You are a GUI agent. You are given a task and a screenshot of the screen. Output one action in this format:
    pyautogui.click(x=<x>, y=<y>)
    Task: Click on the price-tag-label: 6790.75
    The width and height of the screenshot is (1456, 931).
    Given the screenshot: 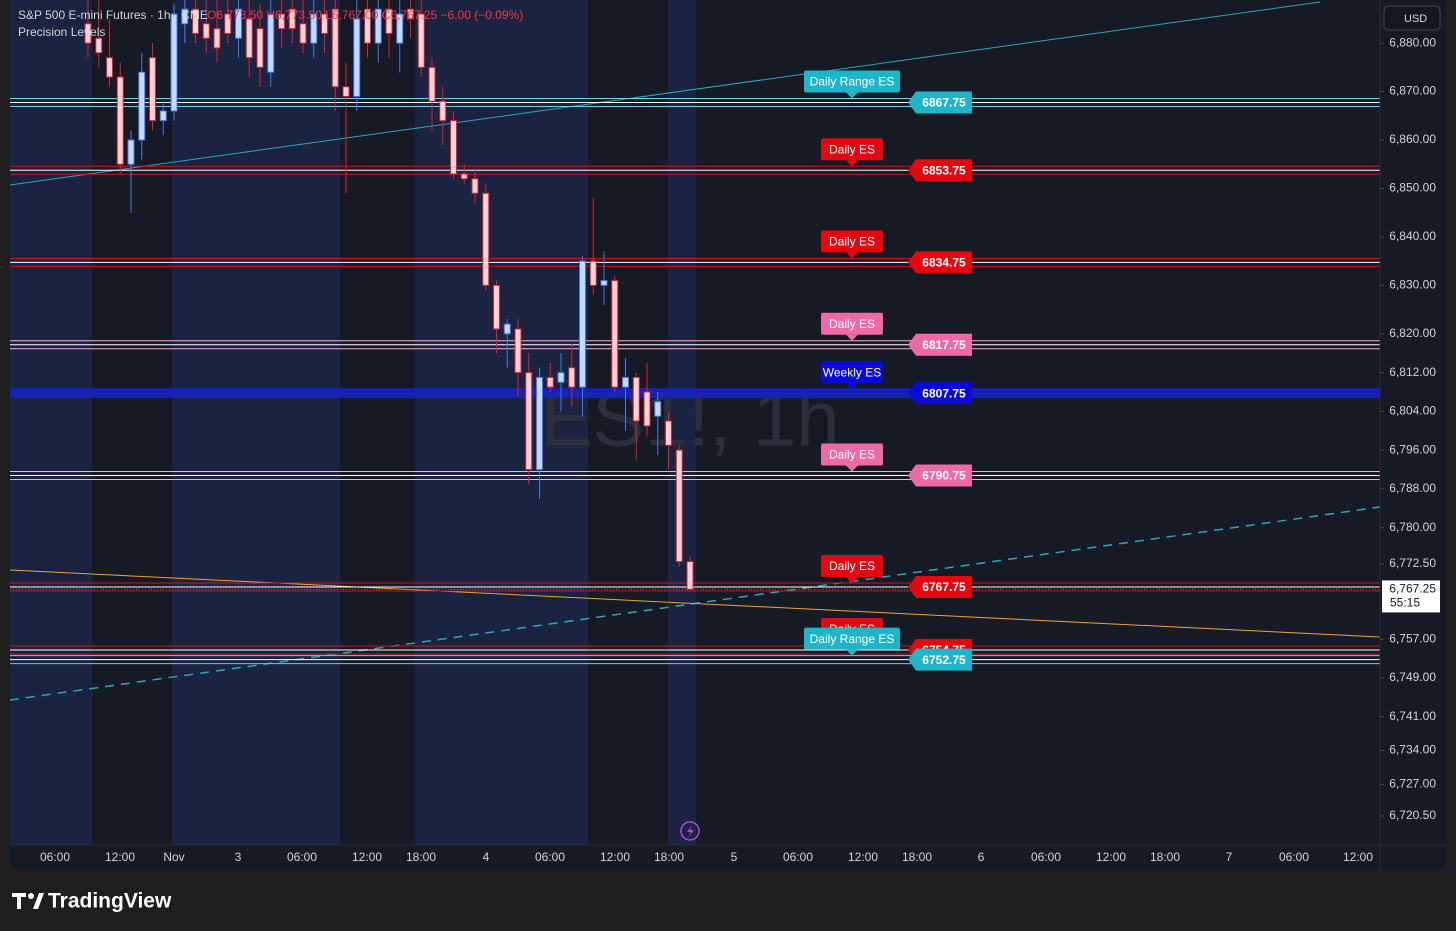 What is the action you would take?
    pyautogui.click(x=944, y=476)
    